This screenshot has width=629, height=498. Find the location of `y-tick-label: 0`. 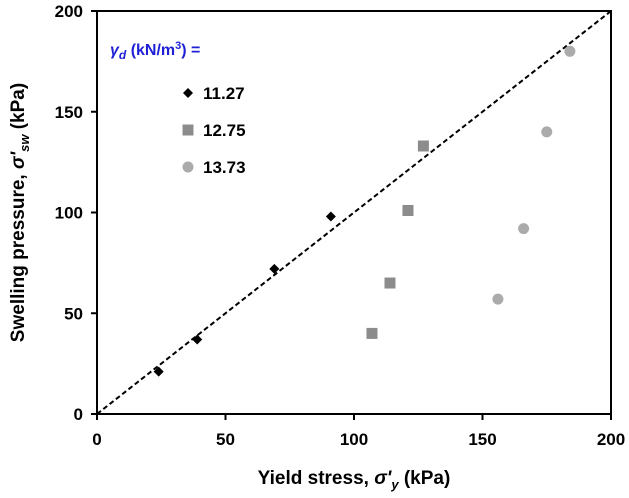

y-tick-label: 0 is located at coordinates (78, 414).